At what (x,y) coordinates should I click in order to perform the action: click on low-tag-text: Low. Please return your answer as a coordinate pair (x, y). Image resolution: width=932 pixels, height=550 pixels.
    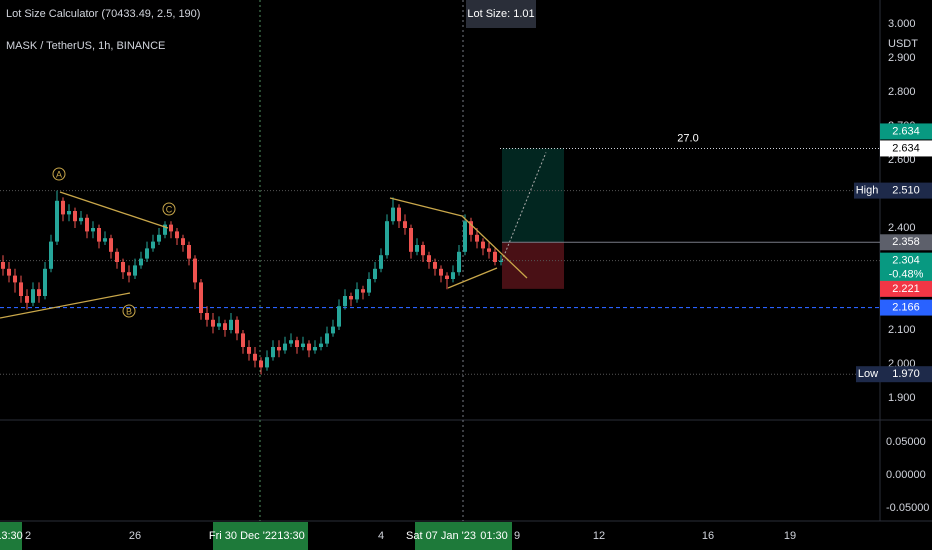
    Looking at the image, I should click on (868, 374).